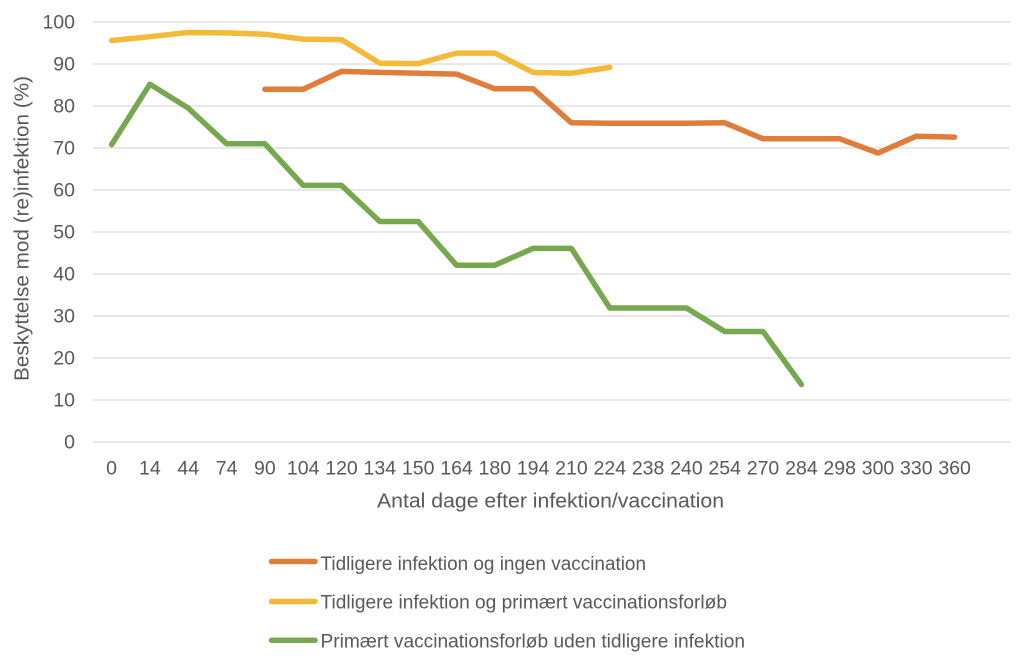 This screenshot has width=1024, height=663. I want to click on svg-text: 224, so click(610, 468).